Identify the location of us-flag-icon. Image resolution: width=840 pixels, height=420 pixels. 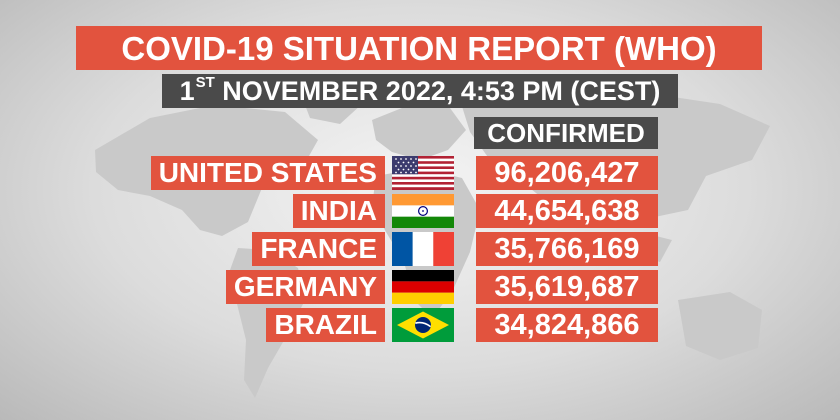
(423, 173).